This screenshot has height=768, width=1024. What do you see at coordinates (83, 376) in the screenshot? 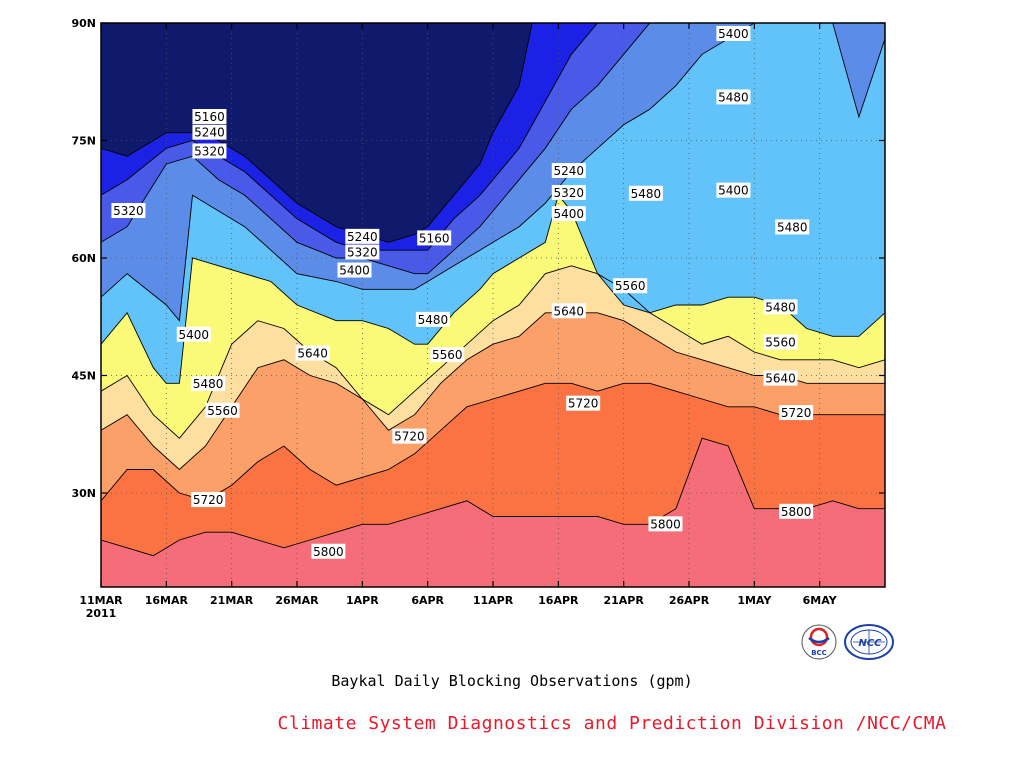
I see `y-tick-label: 45N` at bounding box center [83, 376].